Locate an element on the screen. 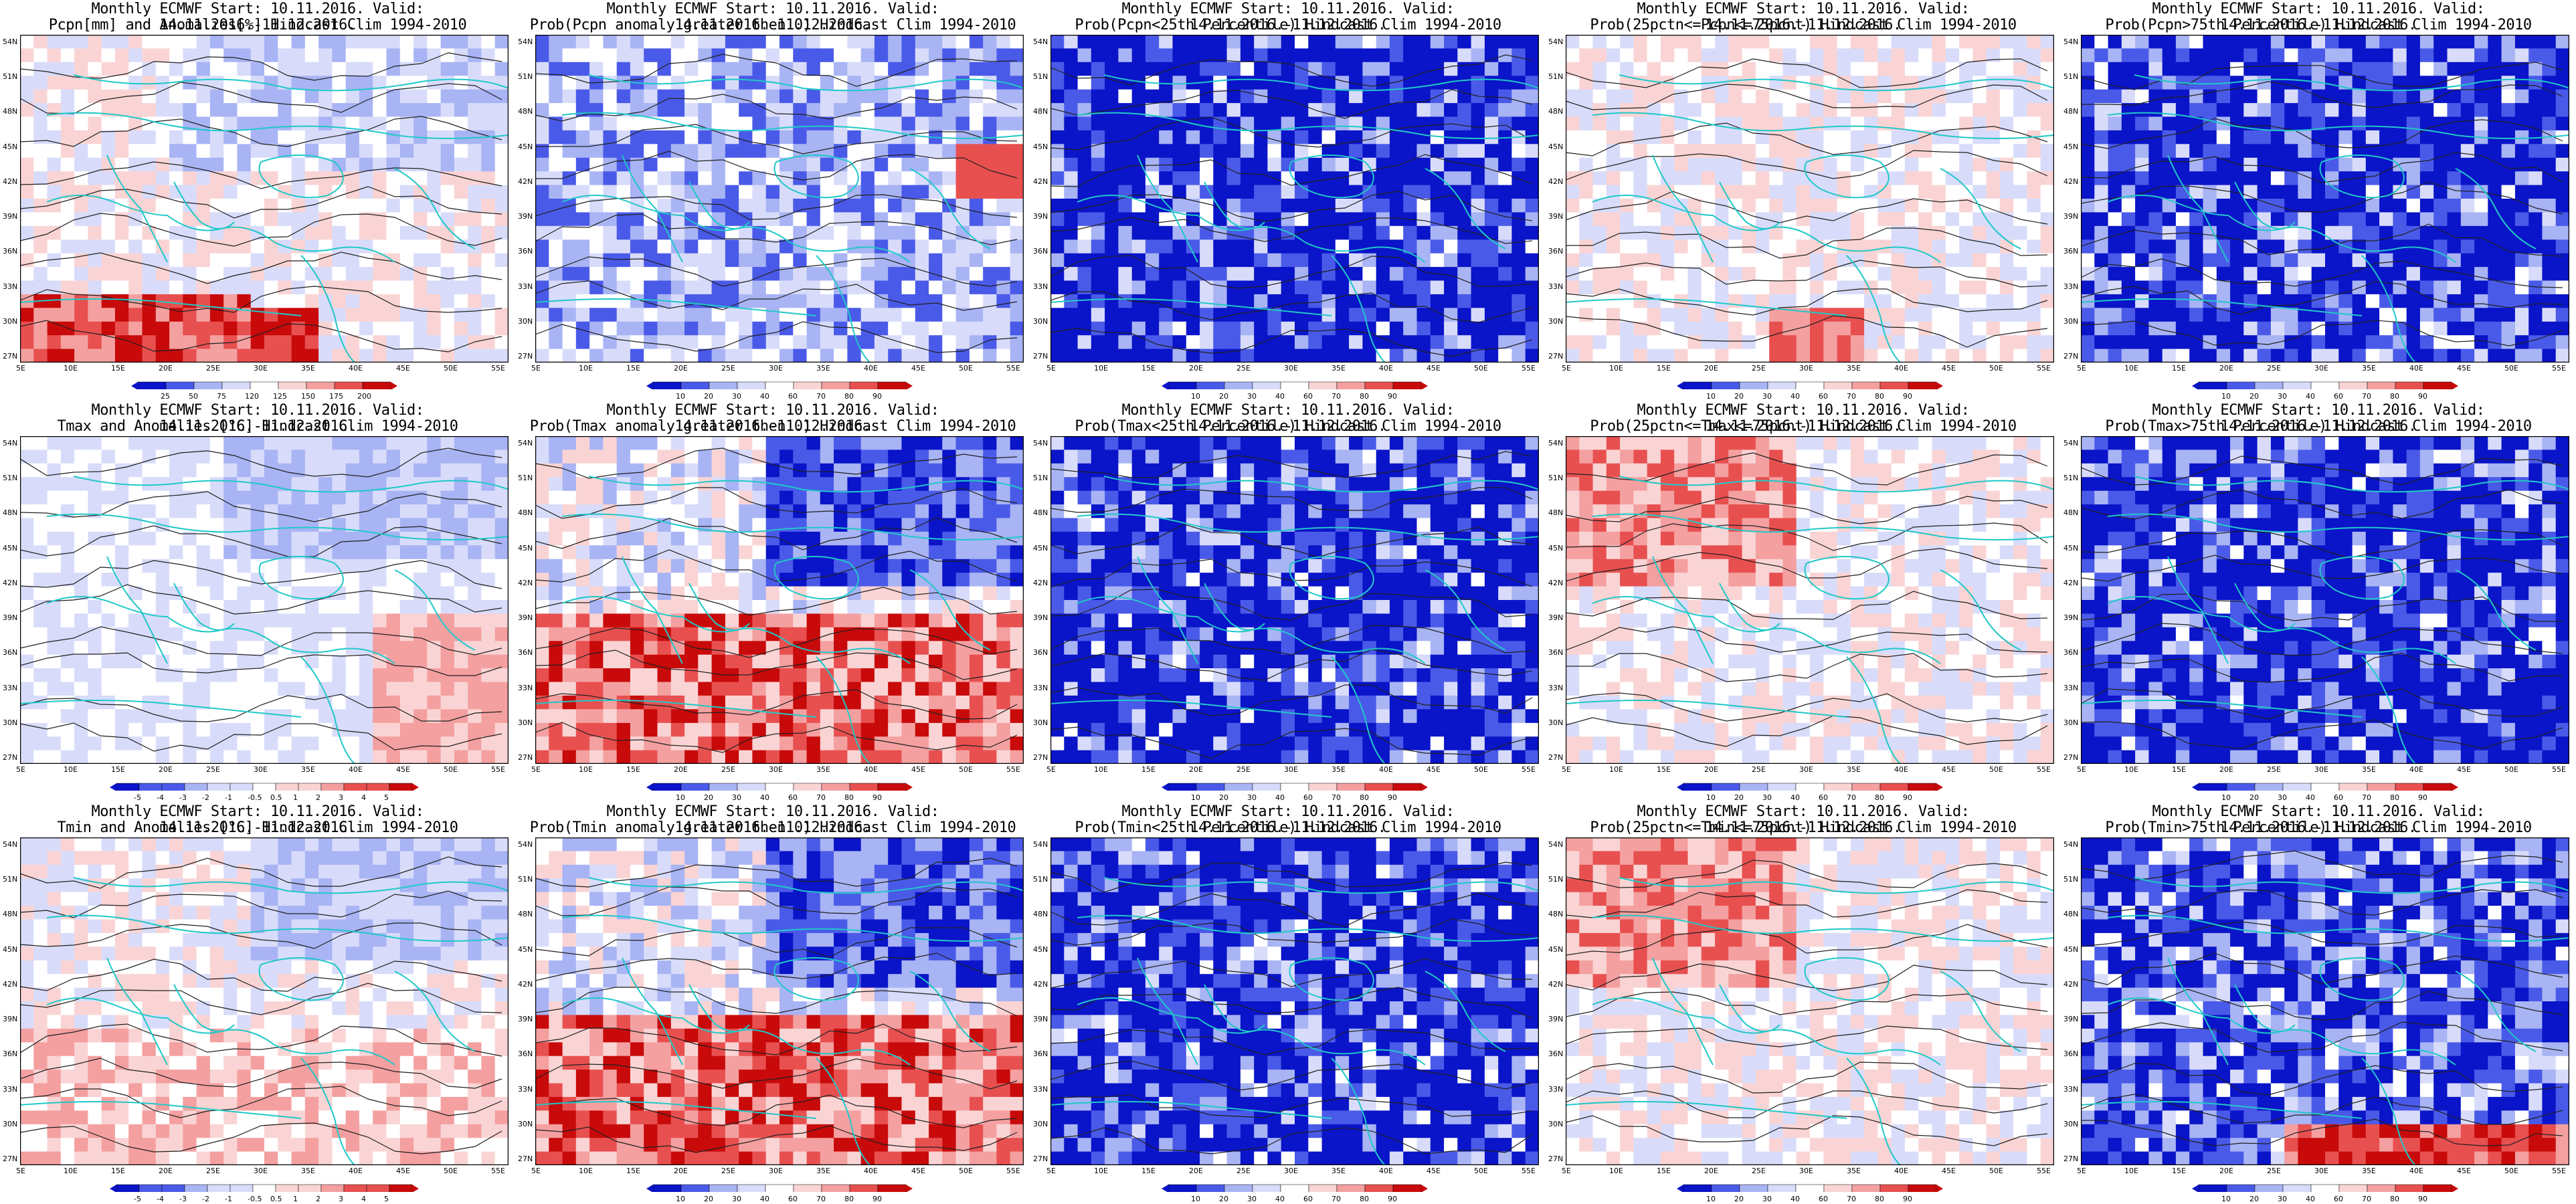 This screenshot has height=1204, width=2576. lat-tick-label: 27N is located at coordinates (525, 1159).